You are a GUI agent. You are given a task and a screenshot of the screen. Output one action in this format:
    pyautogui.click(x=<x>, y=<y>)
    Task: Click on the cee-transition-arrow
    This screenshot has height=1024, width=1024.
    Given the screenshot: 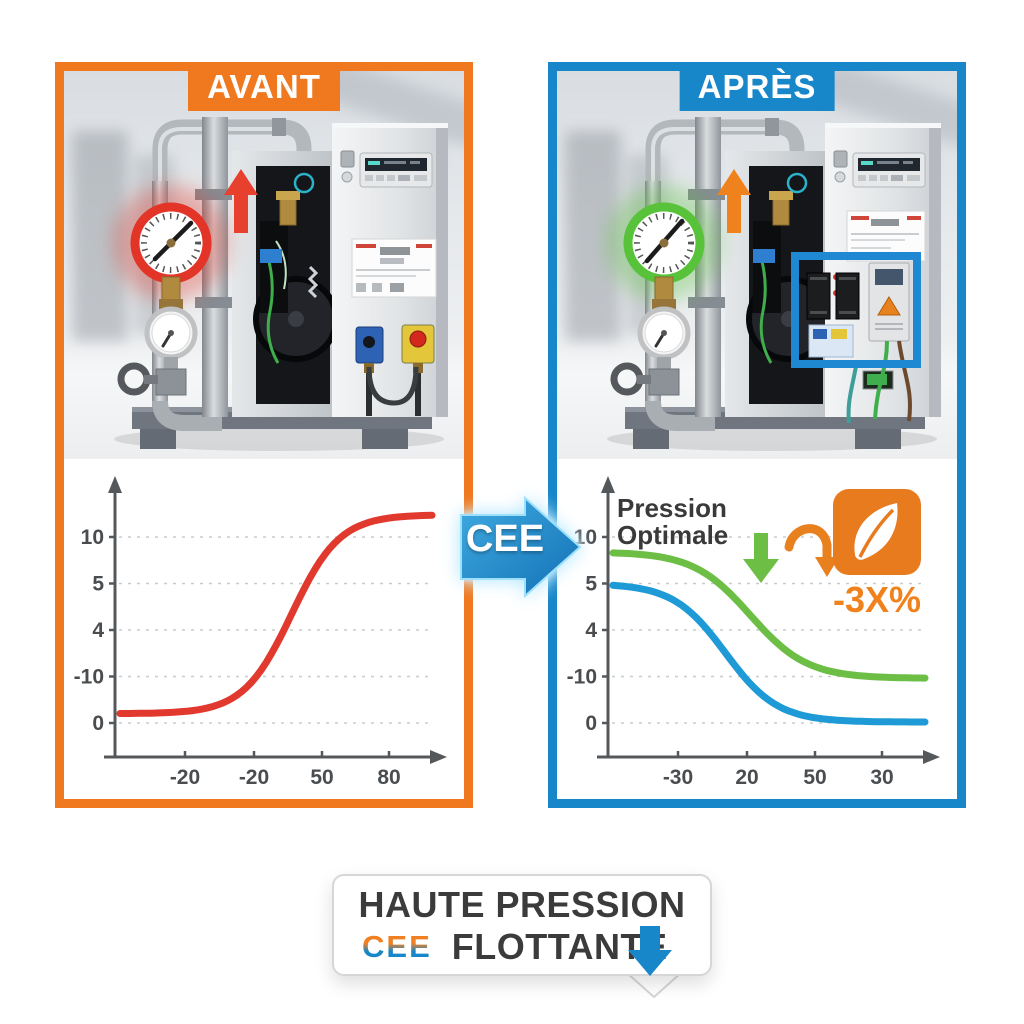 What is the action you would take?
    pyautogui.click(x=521, y=547)
    